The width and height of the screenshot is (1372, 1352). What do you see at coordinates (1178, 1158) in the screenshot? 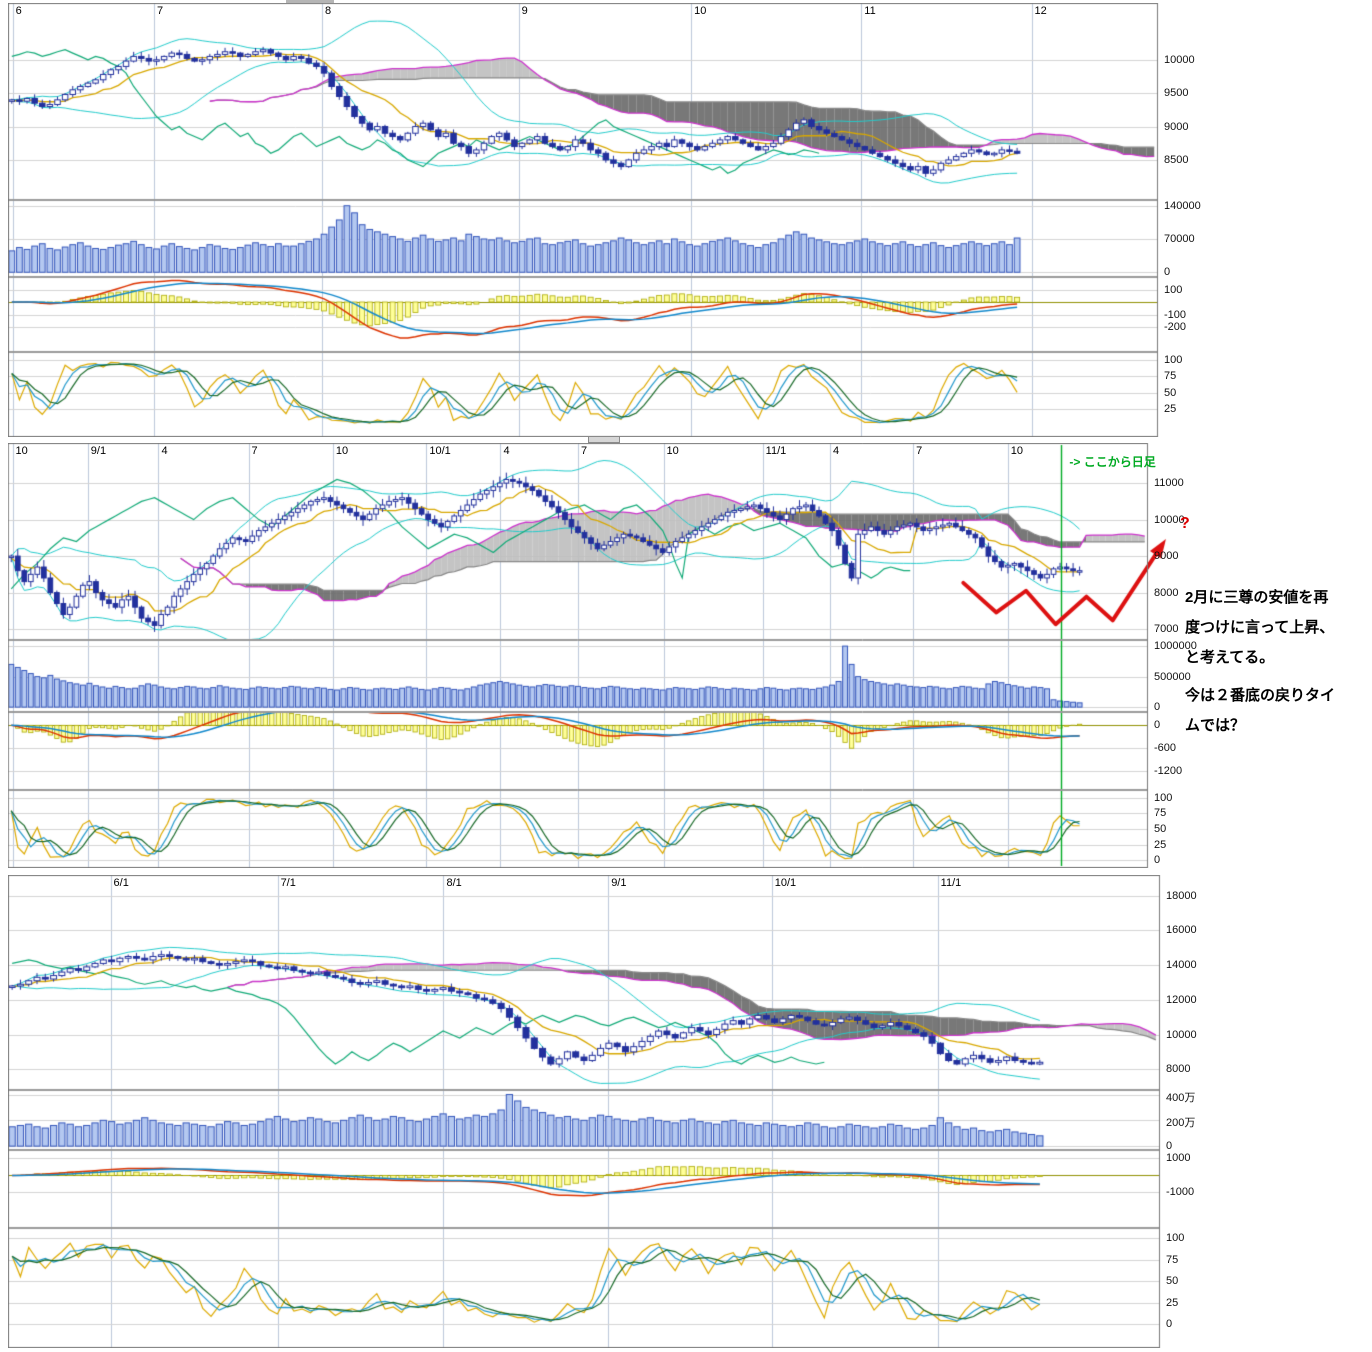
I see `y-axis-label: 1000` at bounding box center [1178, 1158].